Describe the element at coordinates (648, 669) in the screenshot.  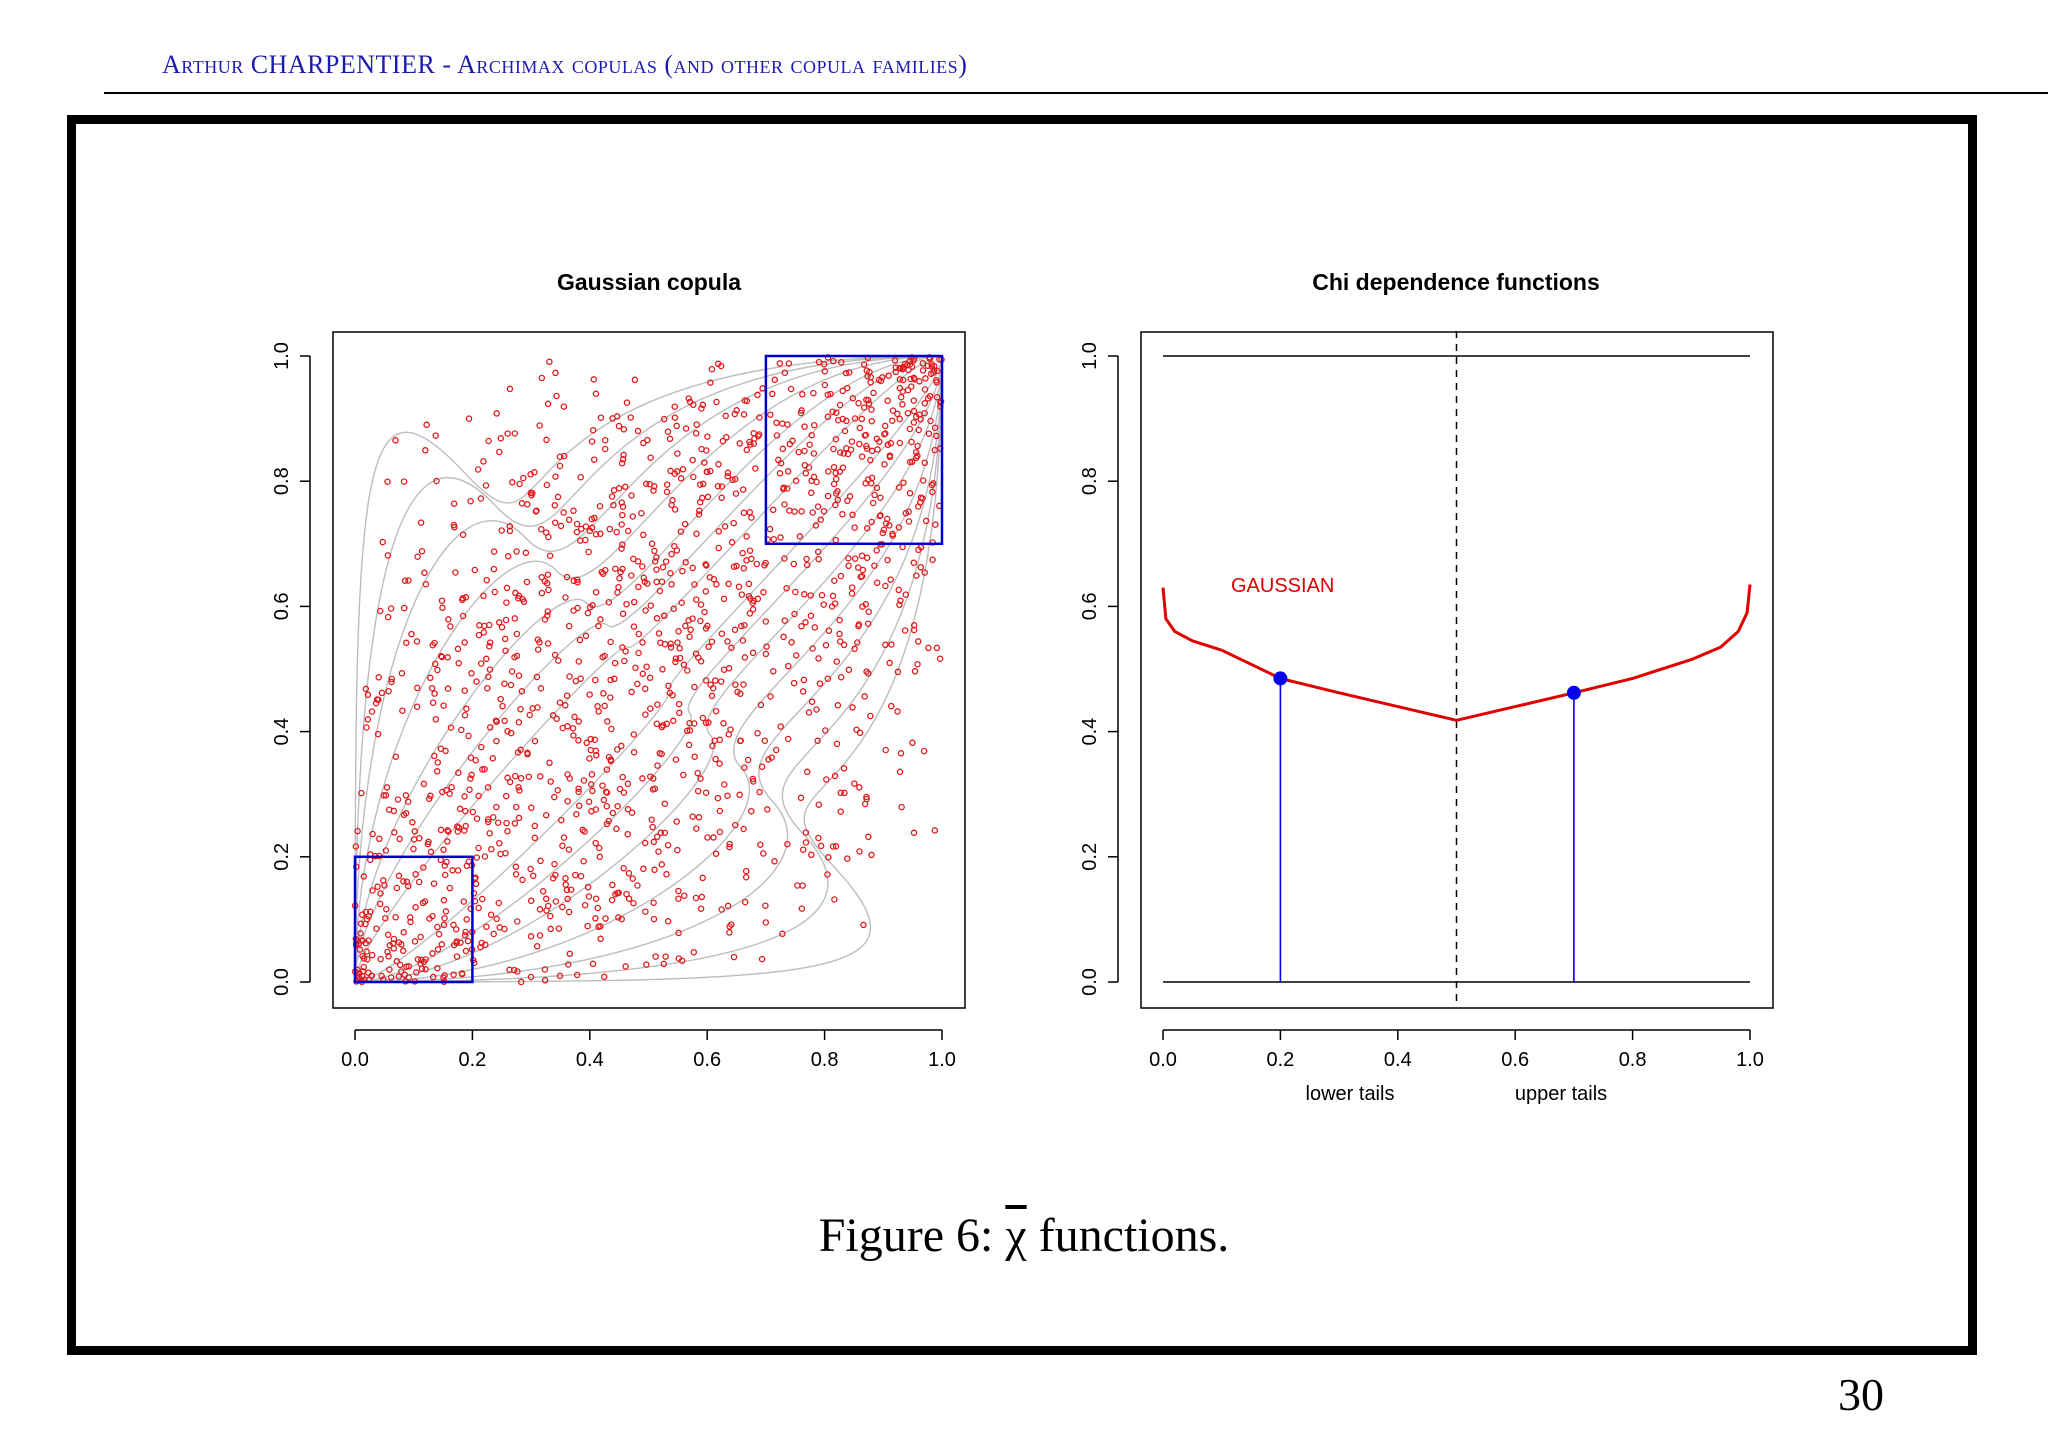
I see `level-curve` at that location.